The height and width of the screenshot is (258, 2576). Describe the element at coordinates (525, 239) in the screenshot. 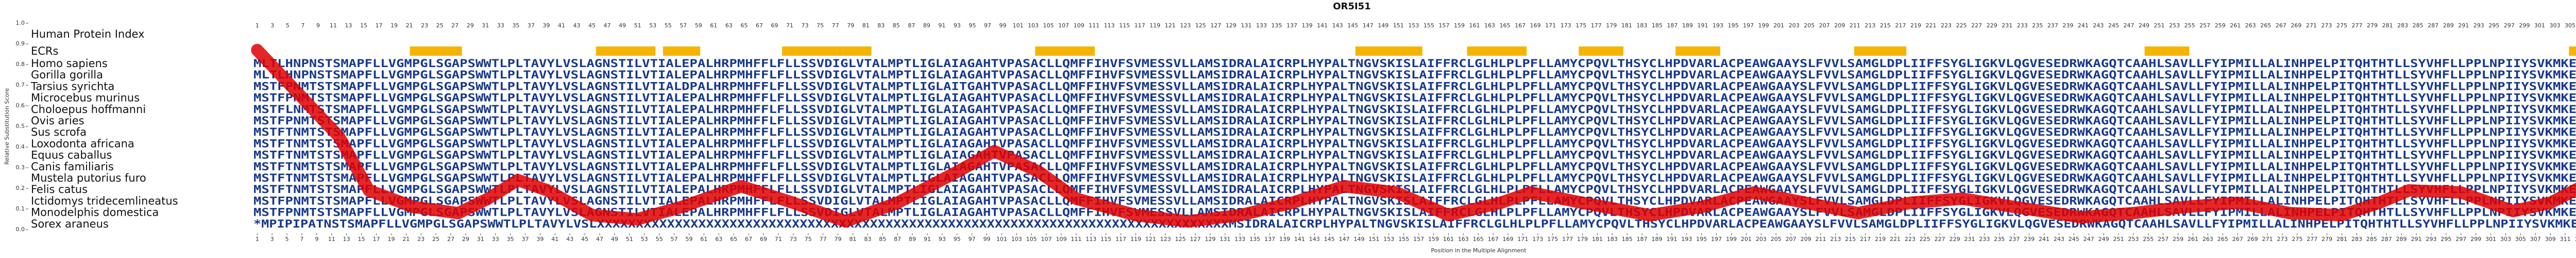

I see `x-tick-label: 37` at that location.